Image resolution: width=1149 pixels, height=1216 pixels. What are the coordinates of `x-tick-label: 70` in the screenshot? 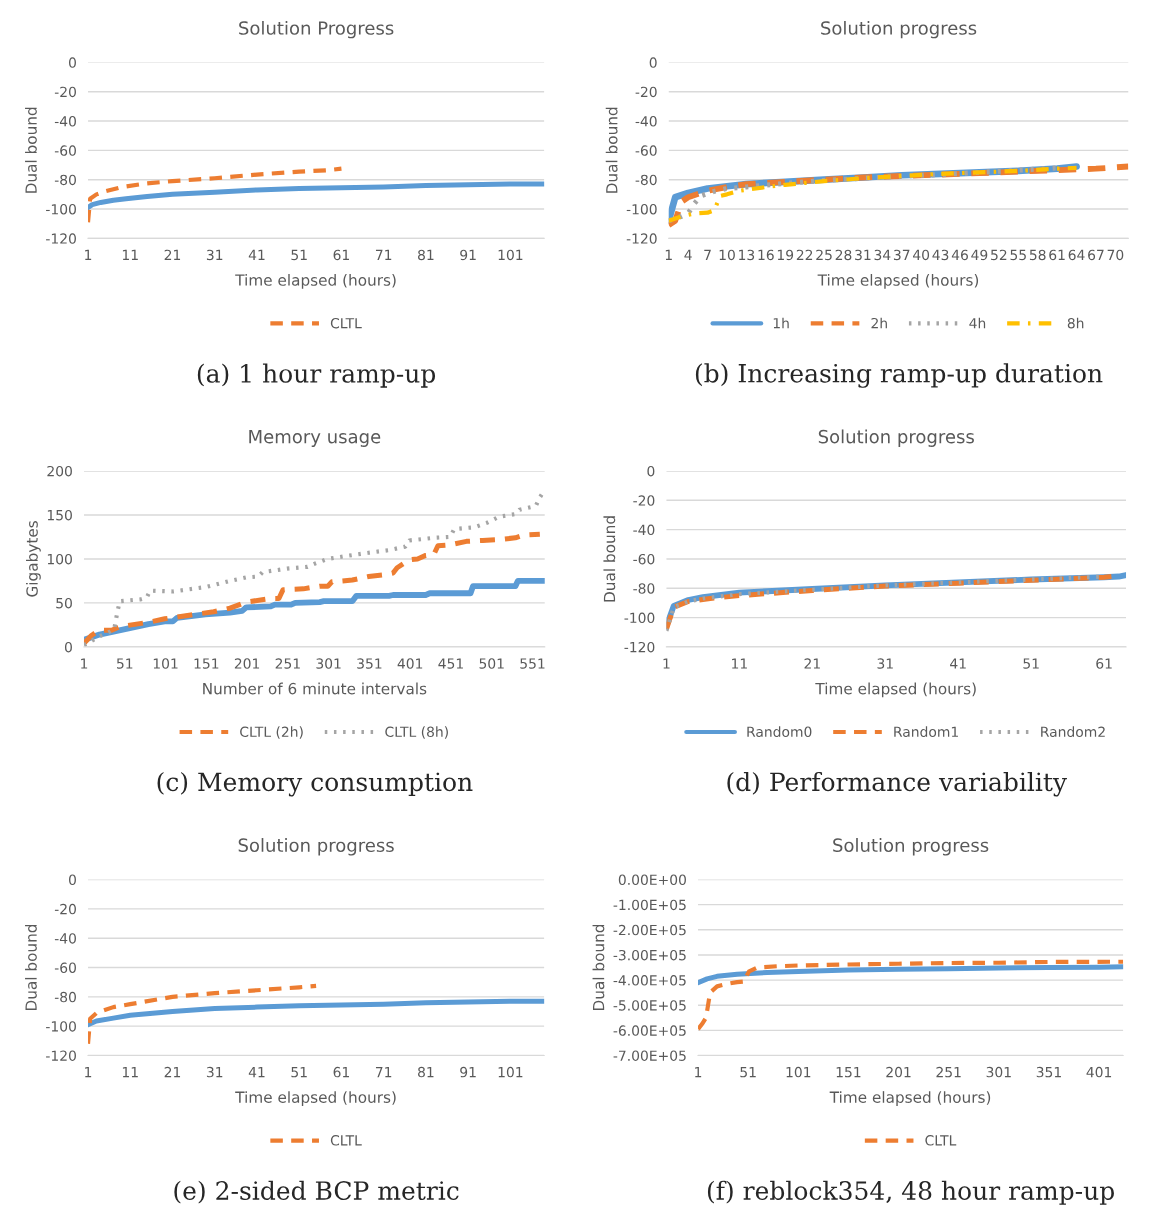 It's located at (1115, 255).